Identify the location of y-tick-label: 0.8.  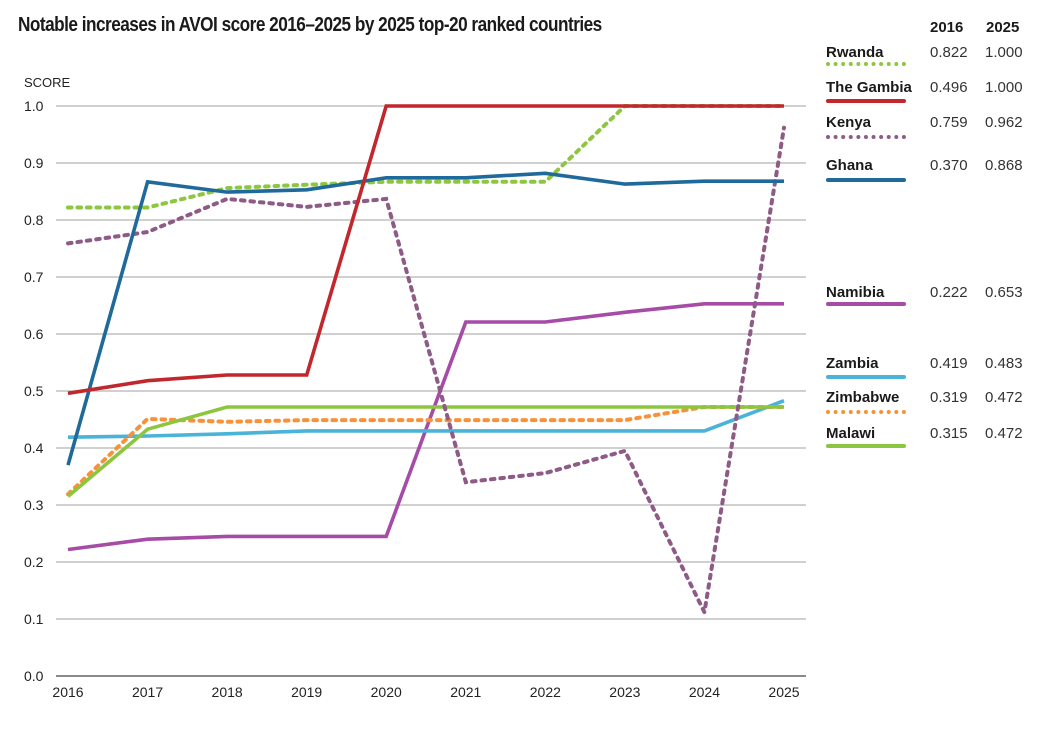
(34, 220).